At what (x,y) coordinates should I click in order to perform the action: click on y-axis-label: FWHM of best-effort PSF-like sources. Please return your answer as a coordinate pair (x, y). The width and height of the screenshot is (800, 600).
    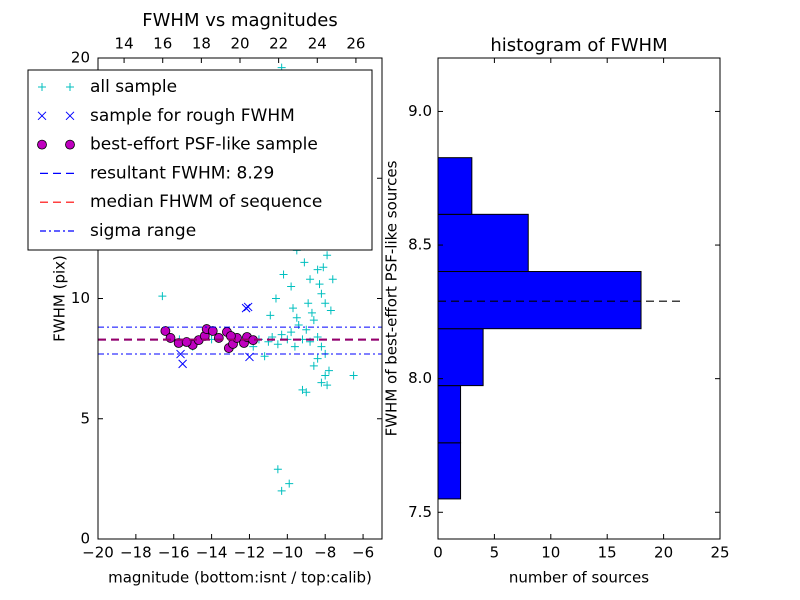
    Looking at the image, I should click on (392, 298).